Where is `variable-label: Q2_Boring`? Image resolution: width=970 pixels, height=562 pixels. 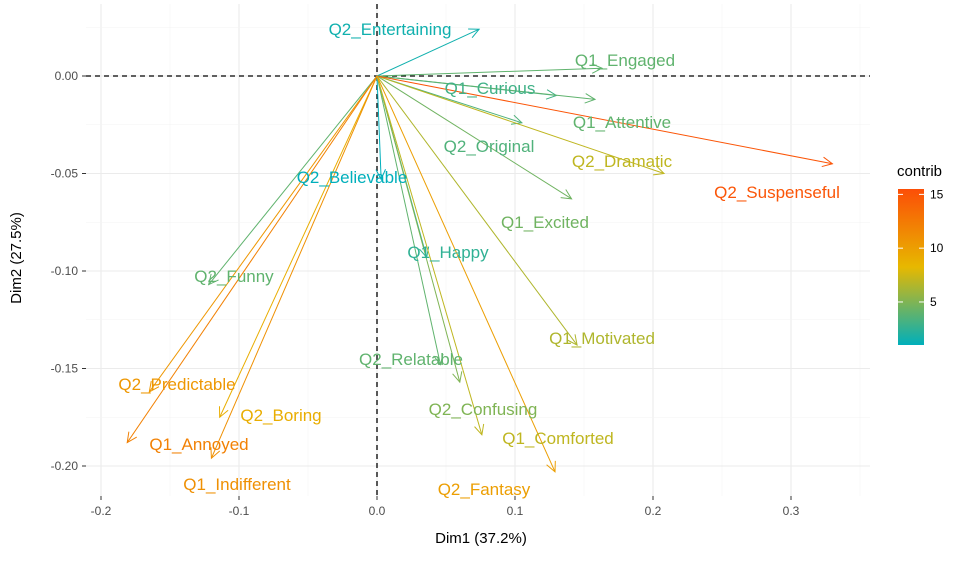 variable-label: Q2_Boring is located at coordinates (280, 415).